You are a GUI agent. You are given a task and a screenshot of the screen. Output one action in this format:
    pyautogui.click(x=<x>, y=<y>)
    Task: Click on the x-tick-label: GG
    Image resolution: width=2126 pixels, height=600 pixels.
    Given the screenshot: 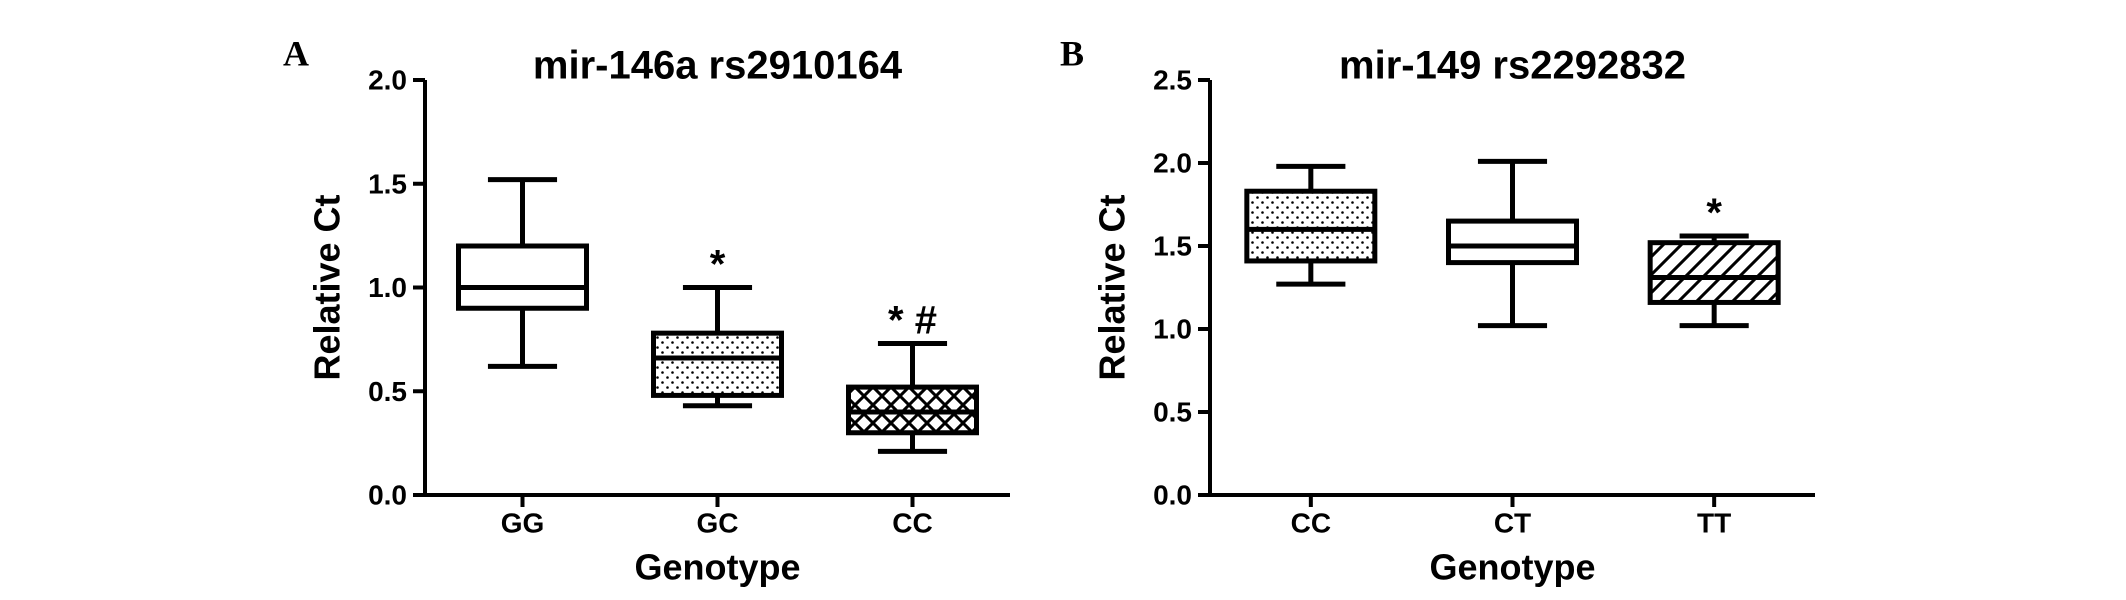 What is the action you would take?
    pyautogui.click(x=523, y=522)
    